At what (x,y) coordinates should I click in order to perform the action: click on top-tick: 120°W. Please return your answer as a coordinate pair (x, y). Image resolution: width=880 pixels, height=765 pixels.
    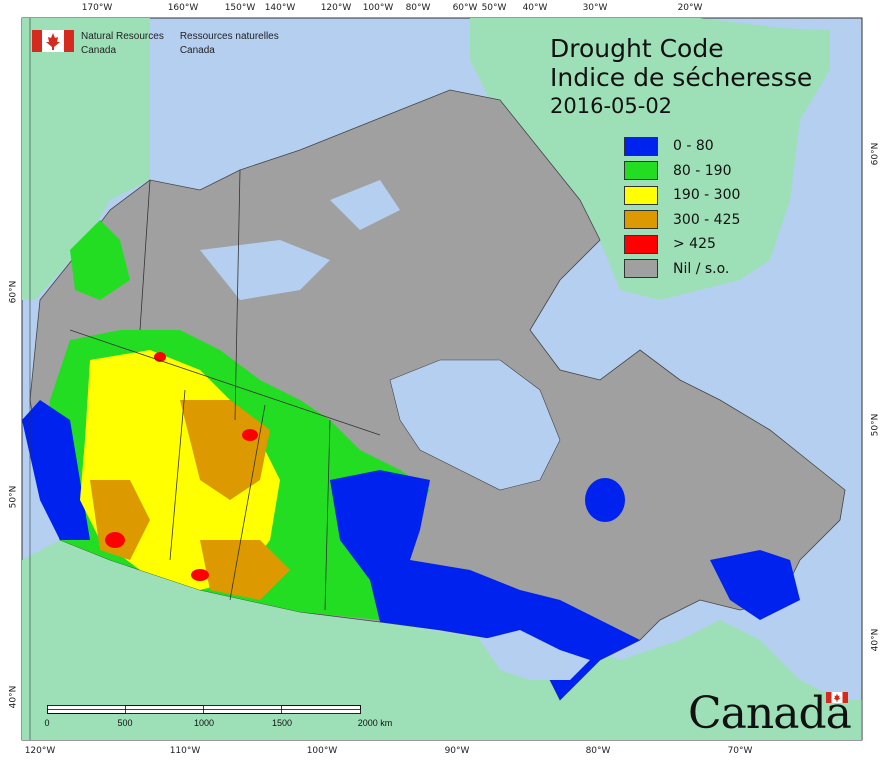
    Looking at the image, I should click on (336, 8).